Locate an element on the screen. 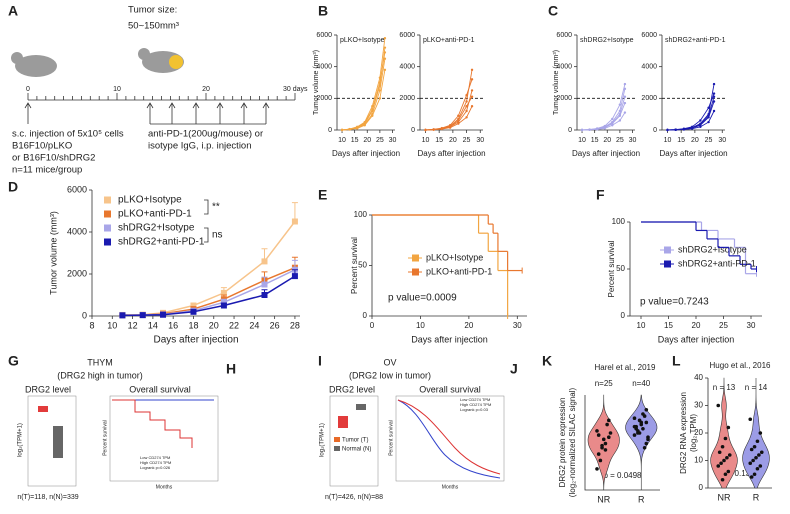 This screenshot has height=514, width=790. panel-label: B is located at coordinates (323, 11).